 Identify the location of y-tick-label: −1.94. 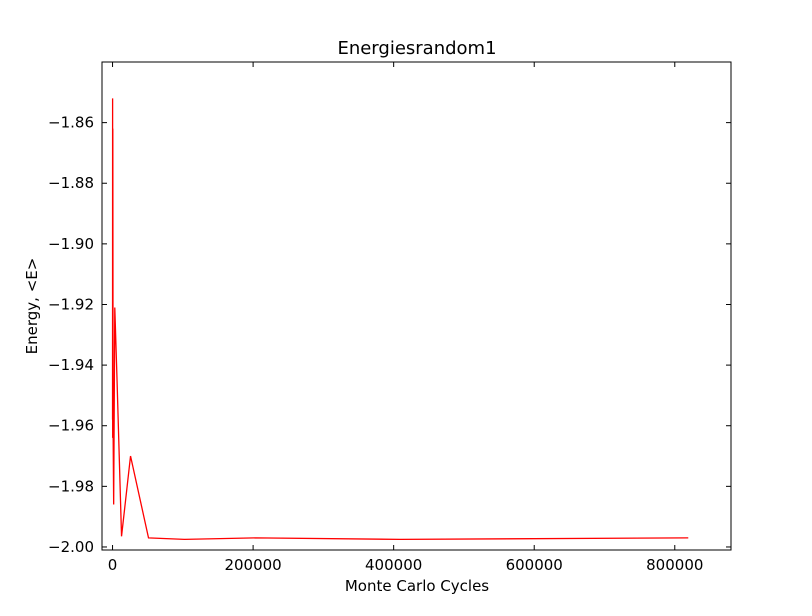
(71, 365).